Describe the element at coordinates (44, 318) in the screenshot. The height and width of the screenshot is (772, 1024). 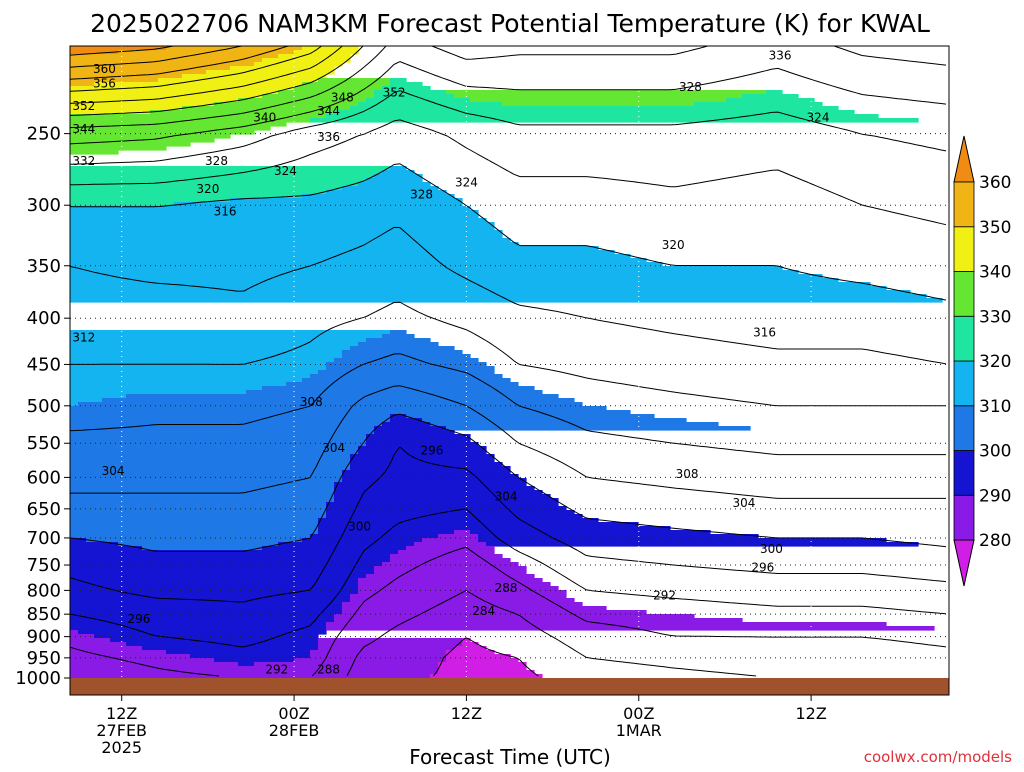
I see `y-tick-label: 400` at that location.